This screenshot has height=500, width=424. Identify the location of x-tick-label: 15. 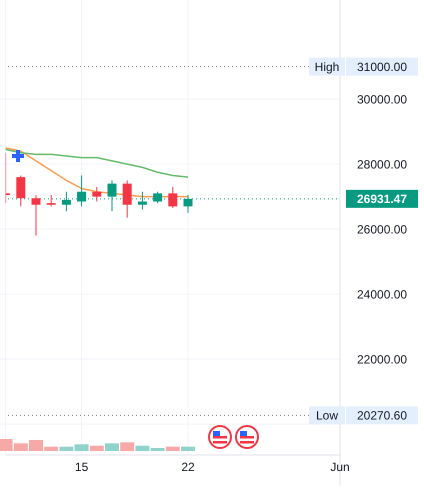
(81, 467).